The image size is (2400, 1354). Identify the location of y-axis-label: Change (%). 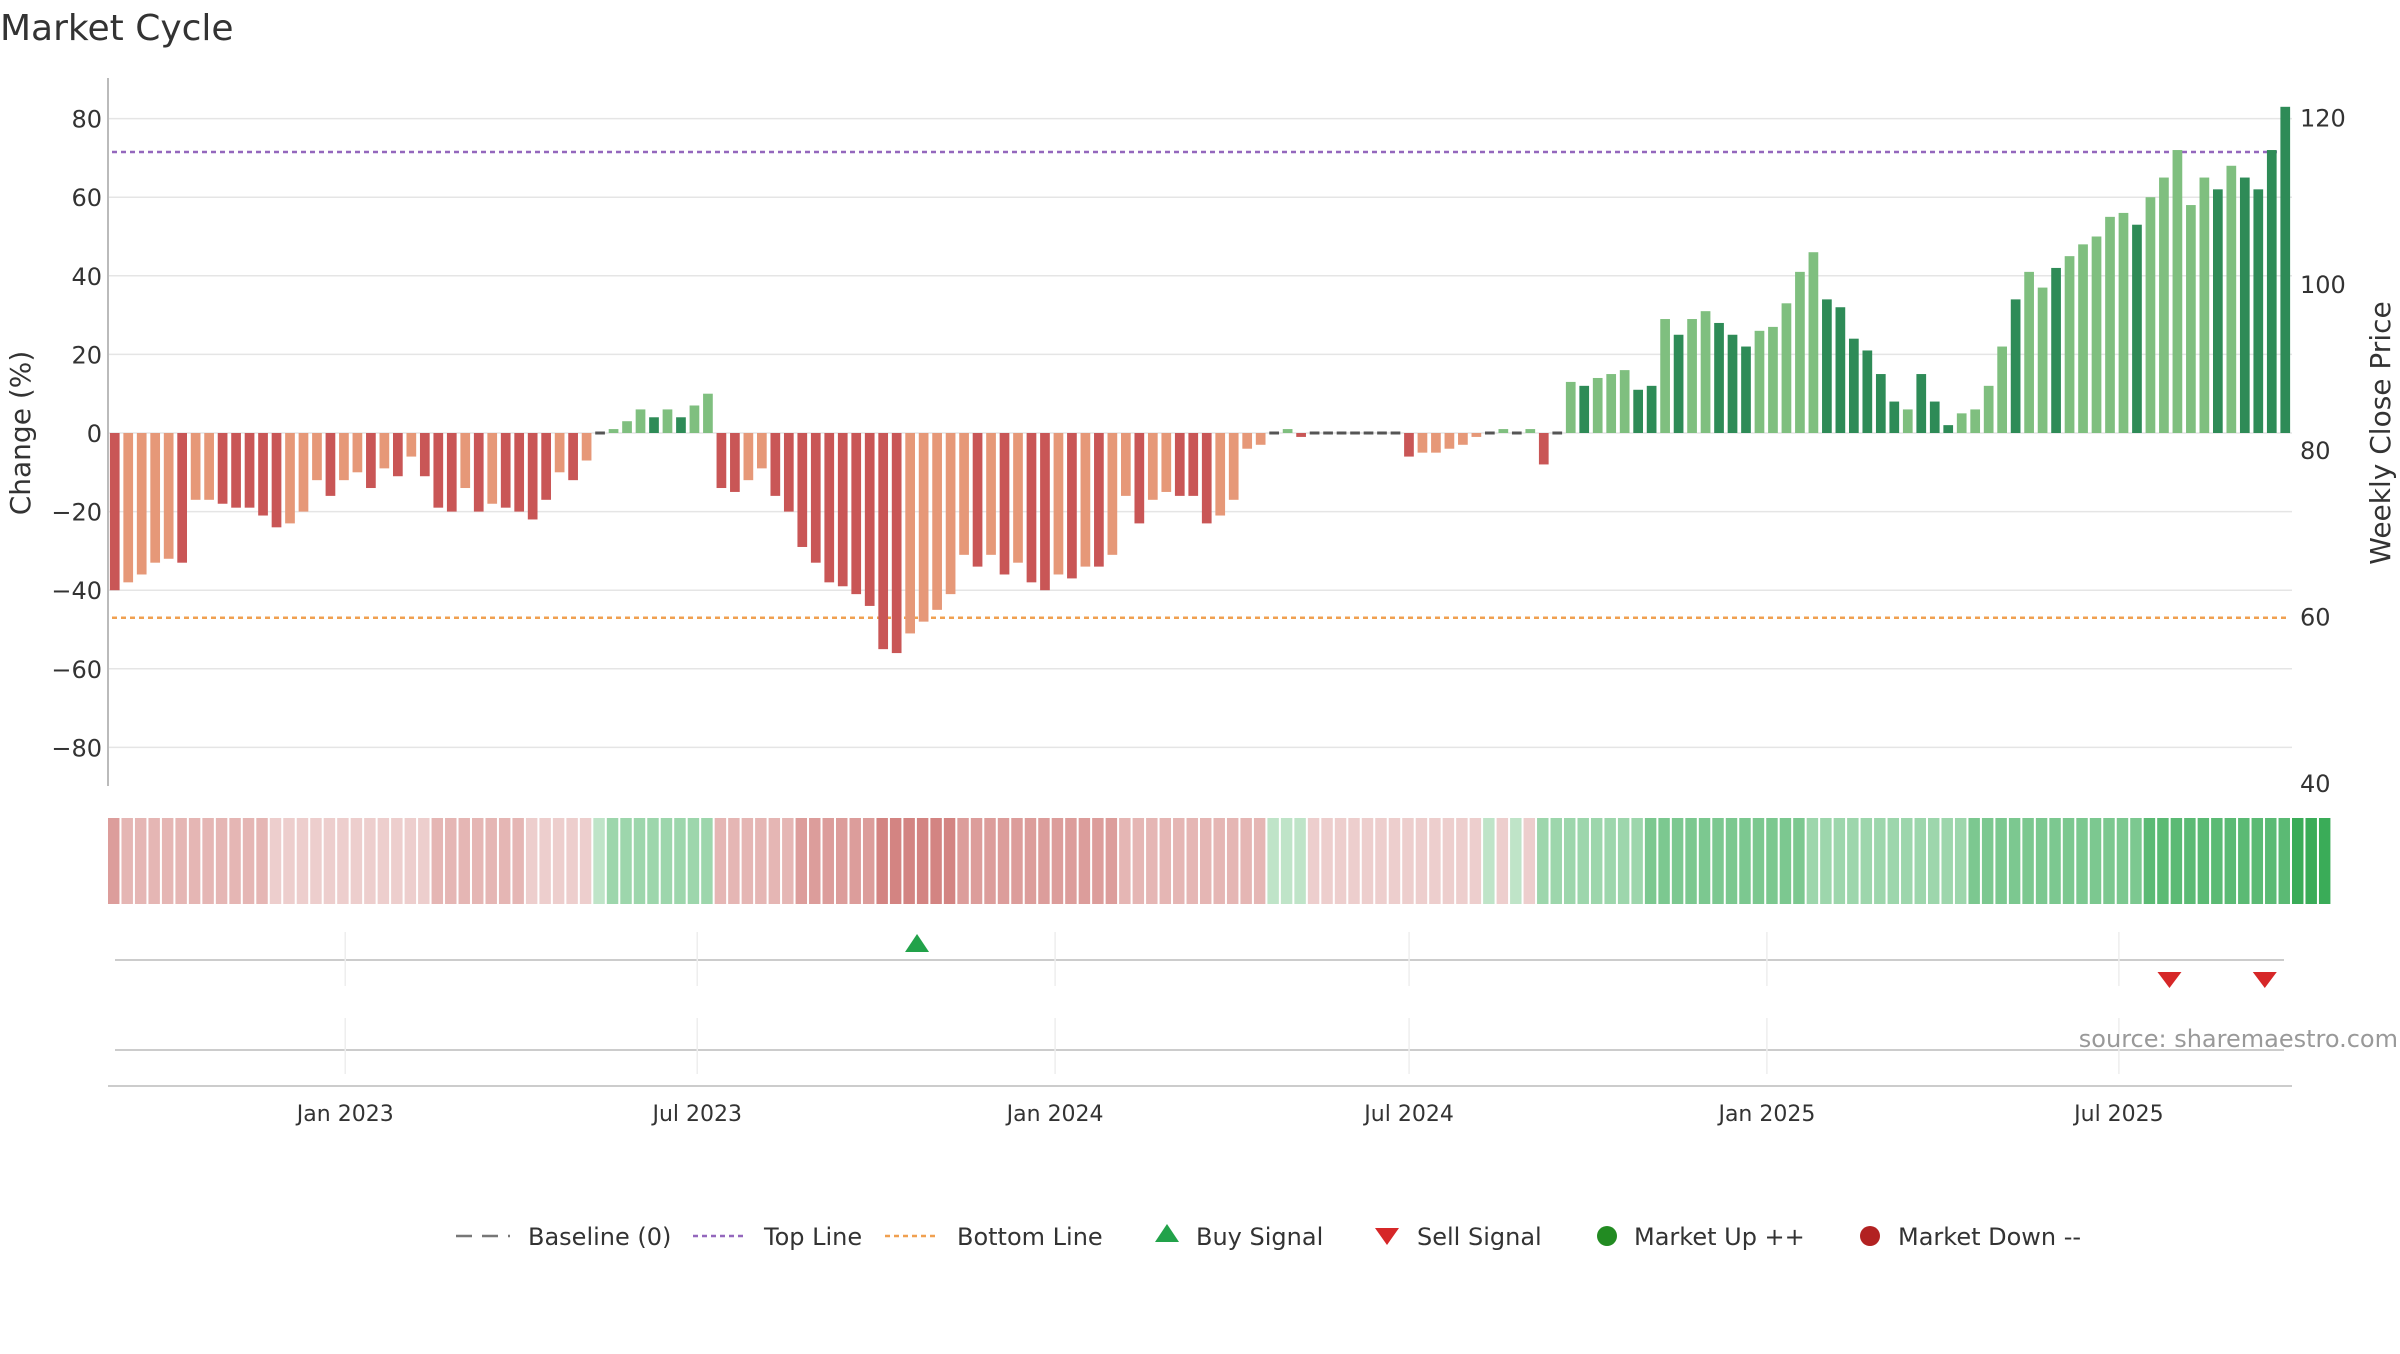
(20, 433).